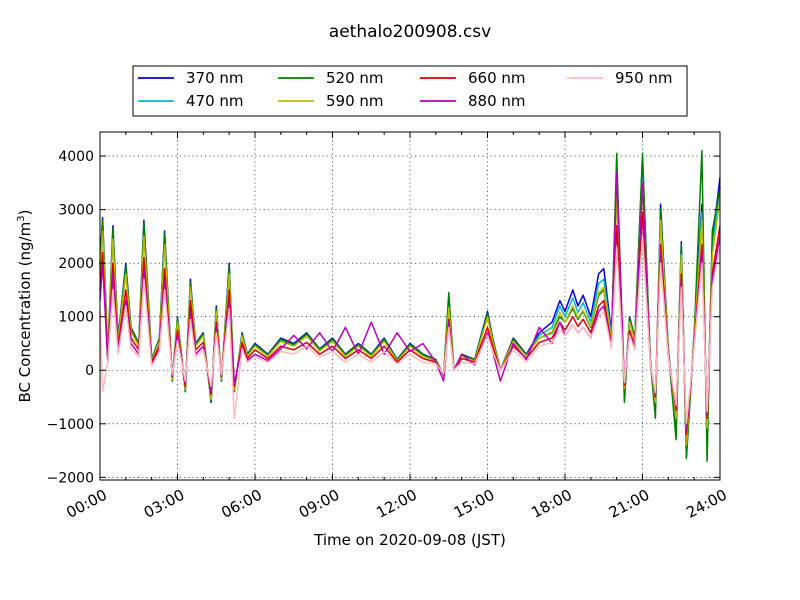 Image resolution: width=800 pixels, height=600 pixels. What do you see at coordinates (76, 264) in the screenshot?
I see `y-tick-label: 2000` at bounding box center [76, 264].